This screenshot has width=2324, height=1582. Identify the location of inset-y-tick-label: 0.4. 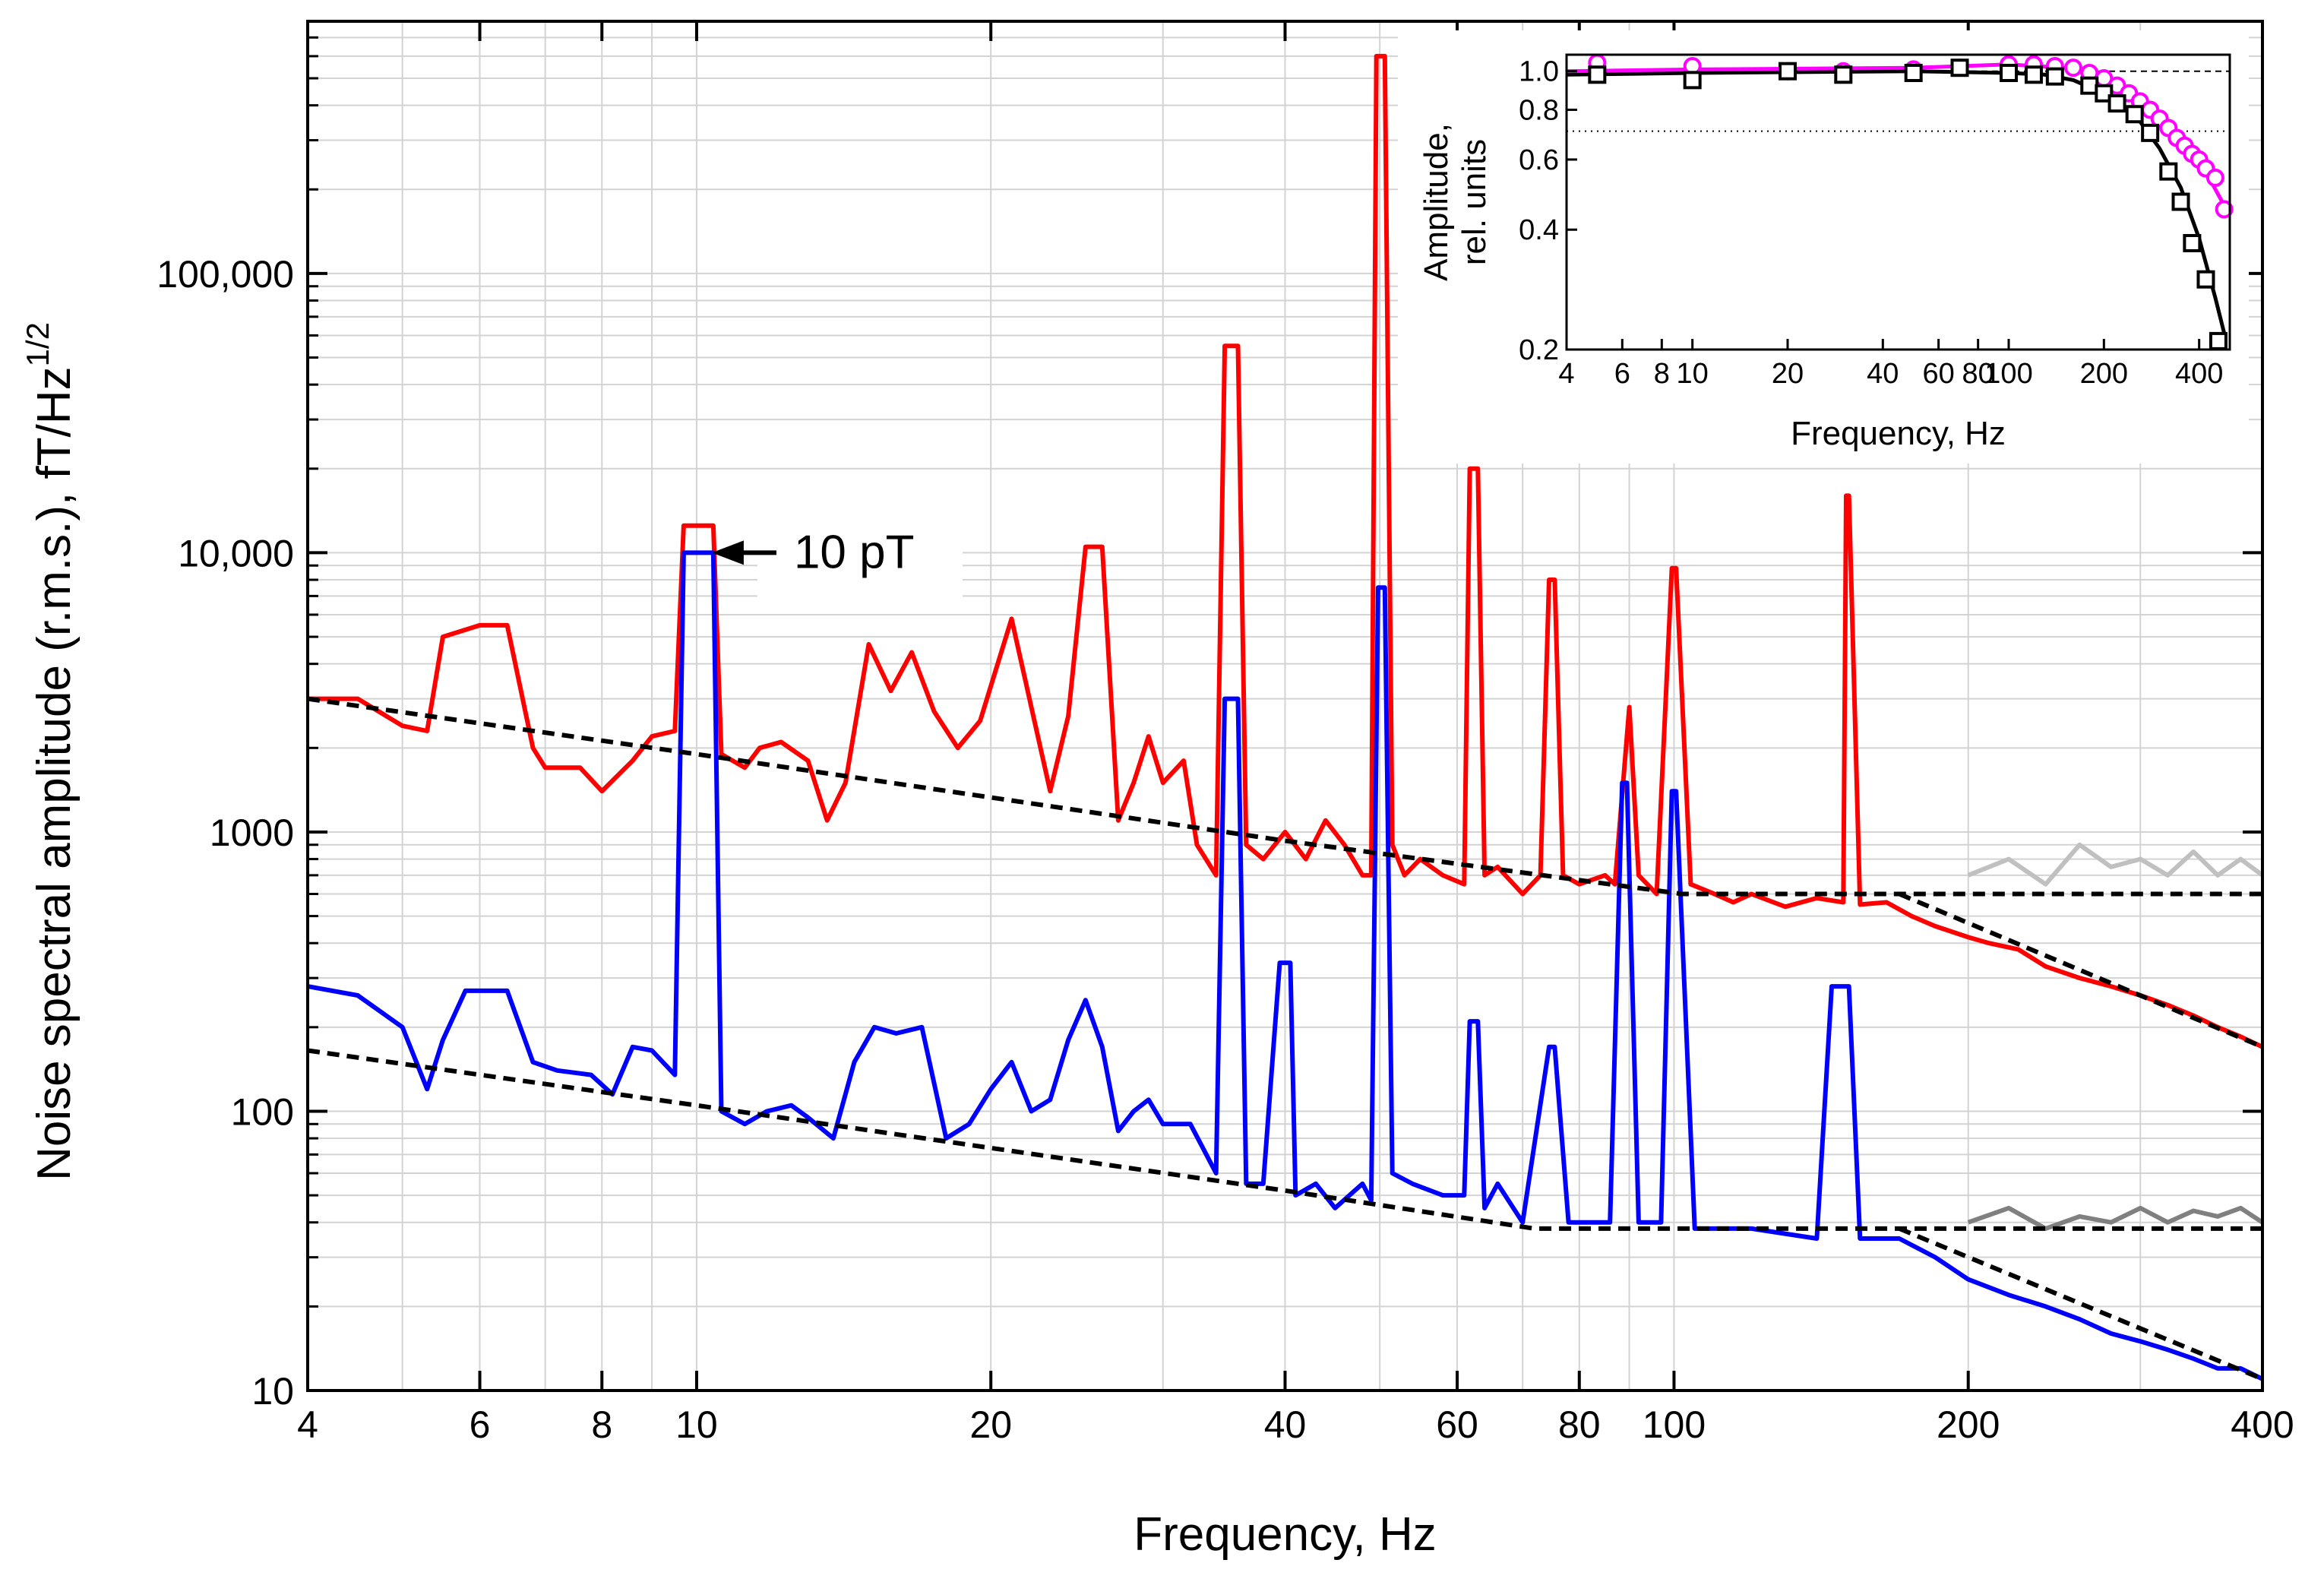
(1539, 230).